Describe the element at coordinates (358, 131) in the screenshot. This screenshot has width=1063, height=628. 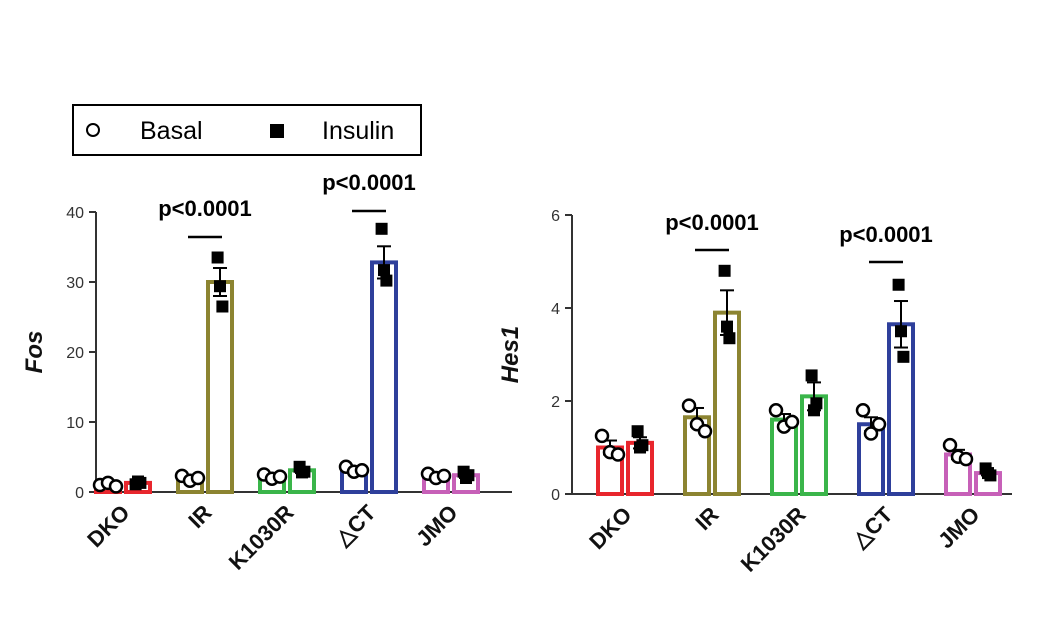
I see `insulin-legend-label: Insulin` at that location.